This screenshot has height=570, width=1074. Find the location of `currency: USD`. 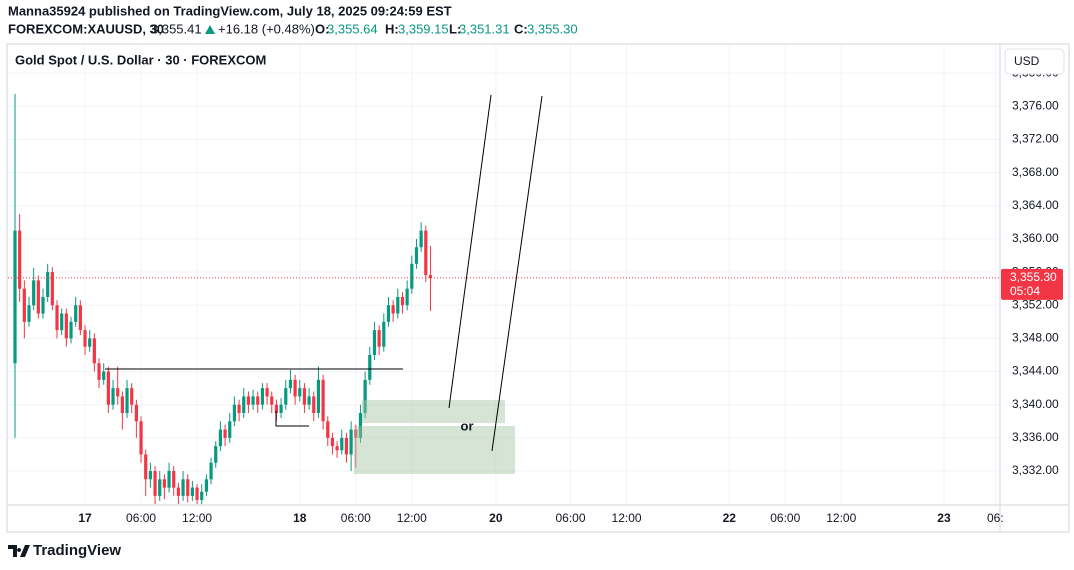

currency: USD is located at coordinates (1027, 61).